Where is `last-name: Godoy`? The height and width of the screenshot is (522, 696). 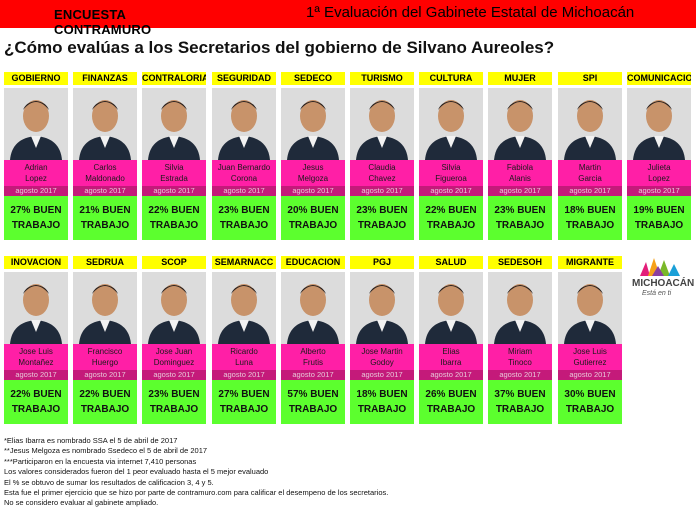 last-name: Godoy is located at coordinates (382, 362).